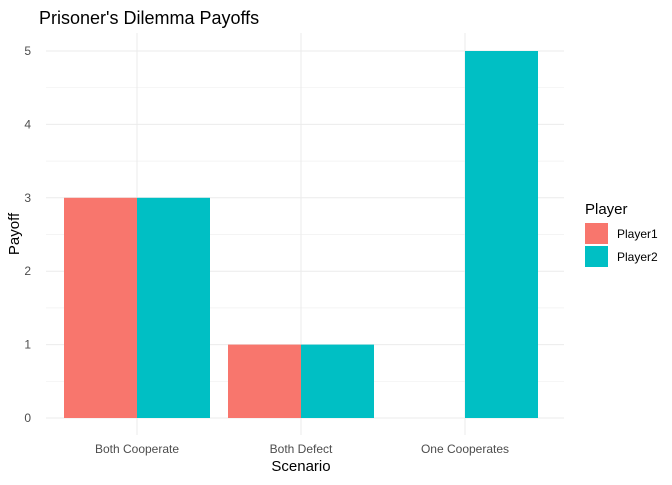 This screenshot has width=672, height=485. What do you see at coordinates (637, 257) in the screenshot?
I see `legend-label-player2: Player2` at bounding box center [637, 257].